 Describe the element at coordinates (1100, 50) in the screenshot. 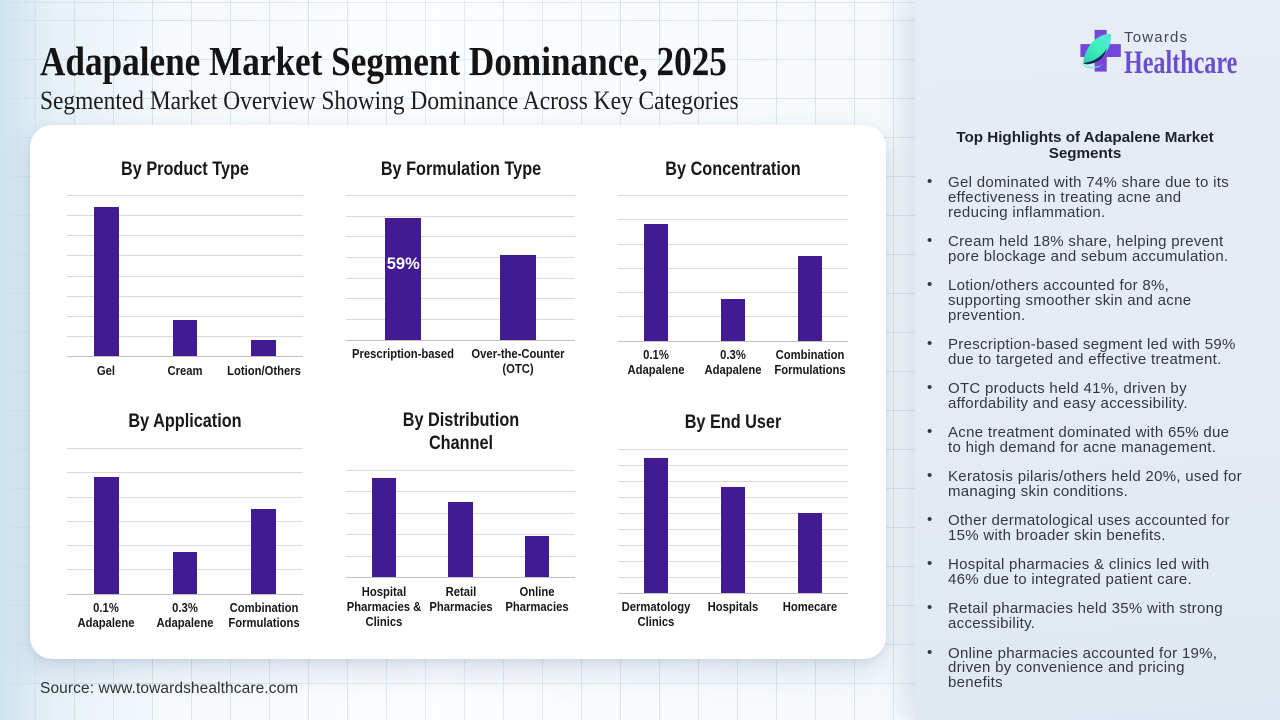

I see `medical-cross-leaf-icon` at that location.